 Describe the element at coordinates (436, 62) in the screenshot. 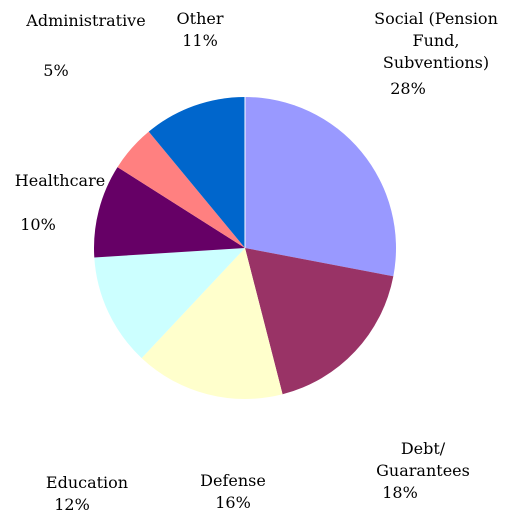

I see `slice-label-1-line-3: Subventions)` at that location.